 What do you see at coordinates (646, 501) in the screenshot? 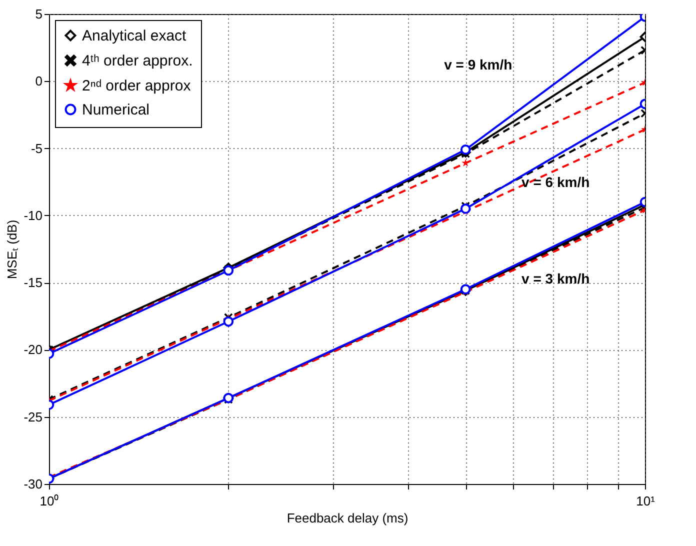
I see `x-tick-label: 10¹` at bounding box center [646, 501].